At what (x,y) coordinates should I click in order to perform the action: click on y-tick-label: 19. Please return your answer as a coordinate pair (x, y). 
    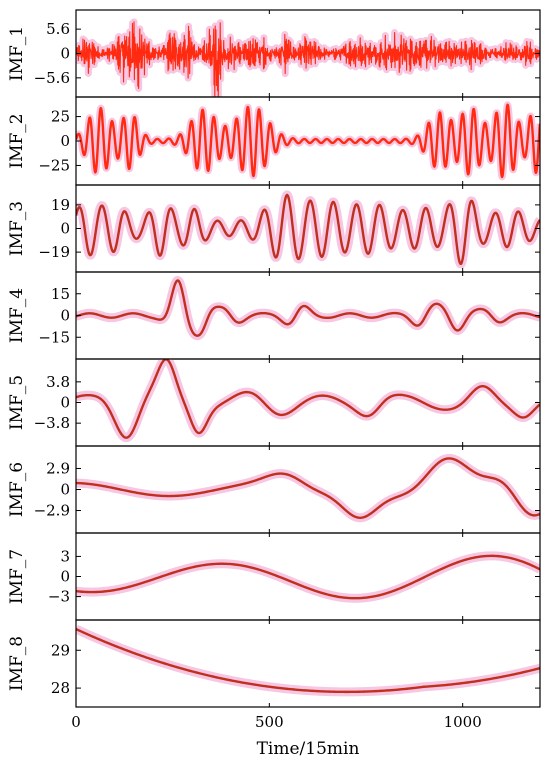
    Looking at the image, I should click on (60, 205).